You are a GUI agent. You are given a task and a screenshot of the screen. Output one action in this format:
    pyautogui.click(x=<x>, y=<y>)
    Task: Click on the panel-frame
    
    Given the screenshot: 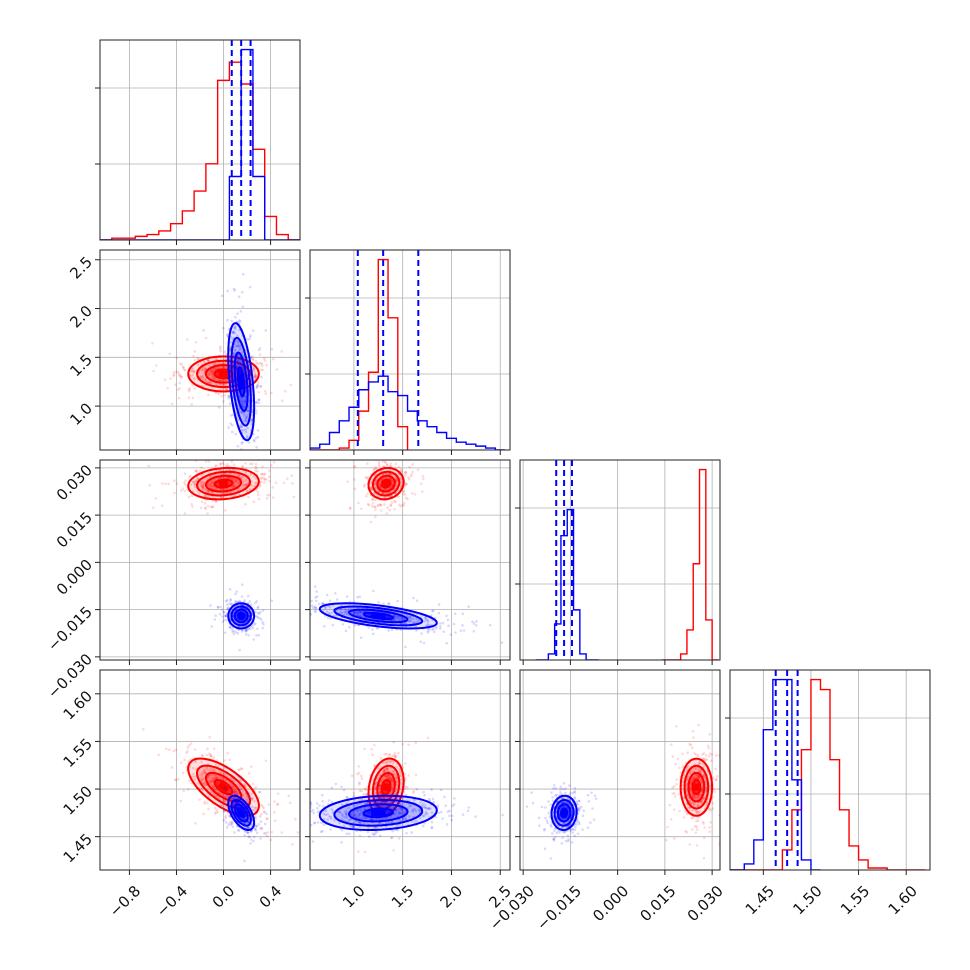 What is the action you would take?
    pyautogui.click(x=410, y=350)
    